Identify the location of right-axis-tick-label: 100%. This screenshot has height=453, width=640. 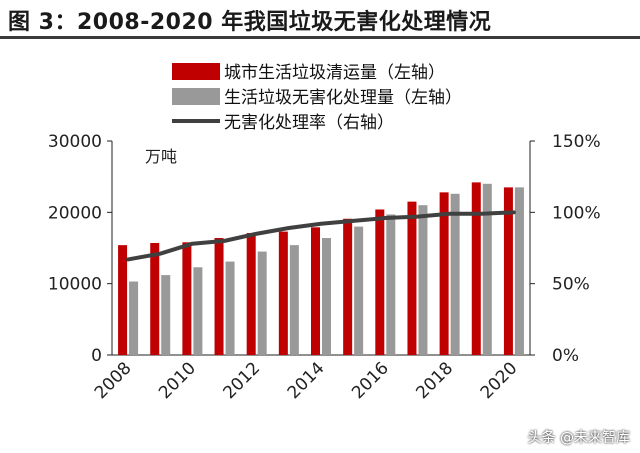
(576, 213).